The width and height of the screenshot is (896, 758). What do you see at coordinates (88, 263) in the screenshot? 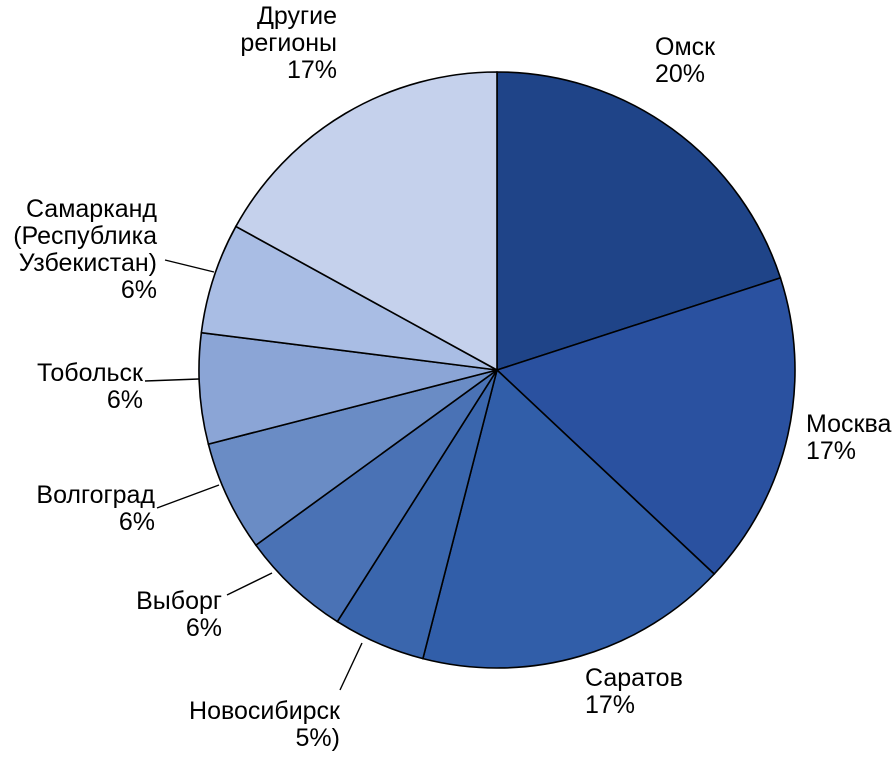
I see `slice-name-label: Узбекистан)` at bounding box center [88, 263].